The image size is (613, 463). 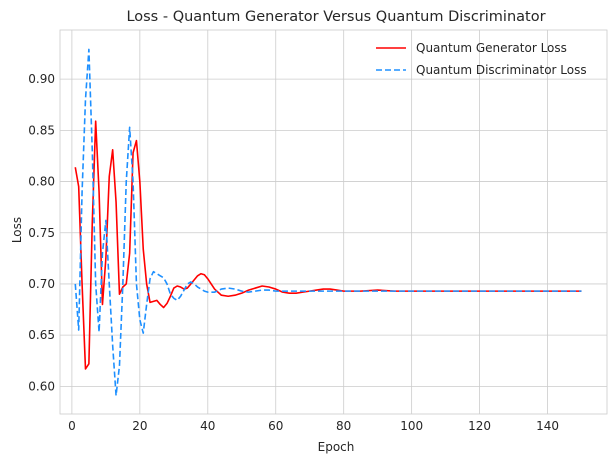 What do you see at coordinates (41, 182) in the screenshot?
I see `y-tick-label: 0.80` at bounding box center [41, 182].